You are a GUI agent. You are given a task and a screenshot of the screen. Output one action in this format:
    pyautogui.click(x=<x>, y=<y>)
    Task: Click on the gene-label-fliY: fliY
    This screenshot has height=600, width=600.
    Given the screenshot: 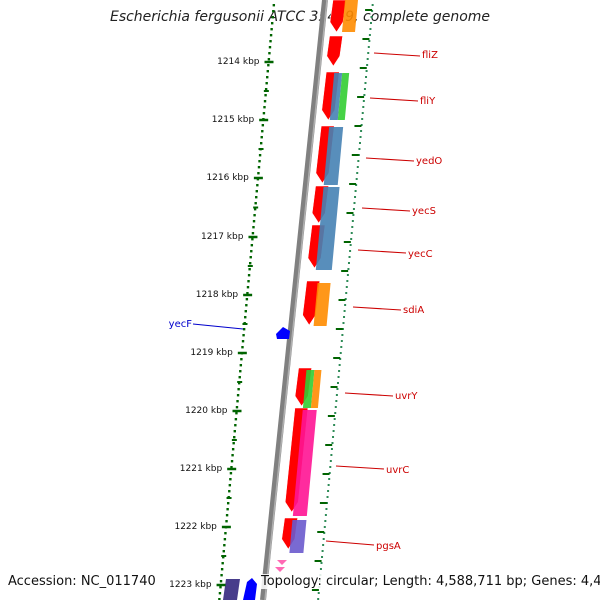 What is the action you would take?
    pyautogui.click(x=428, y=101)
    